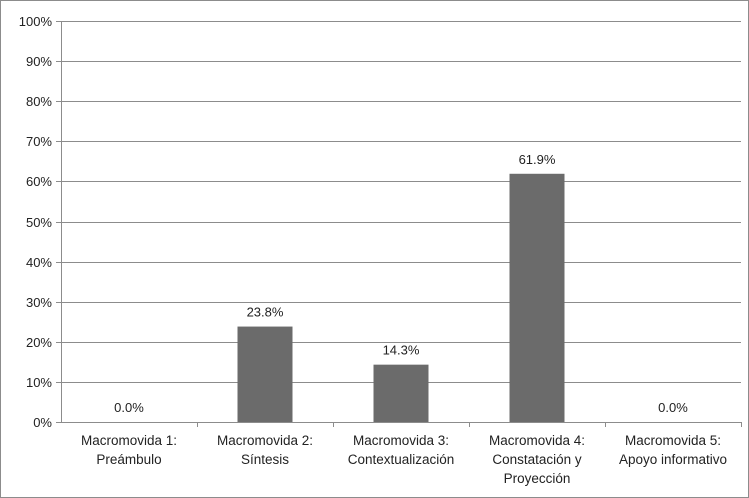 This screenshot has height=498, width=749. I want to click on y-tick-label: 10%, so click(39, 382).